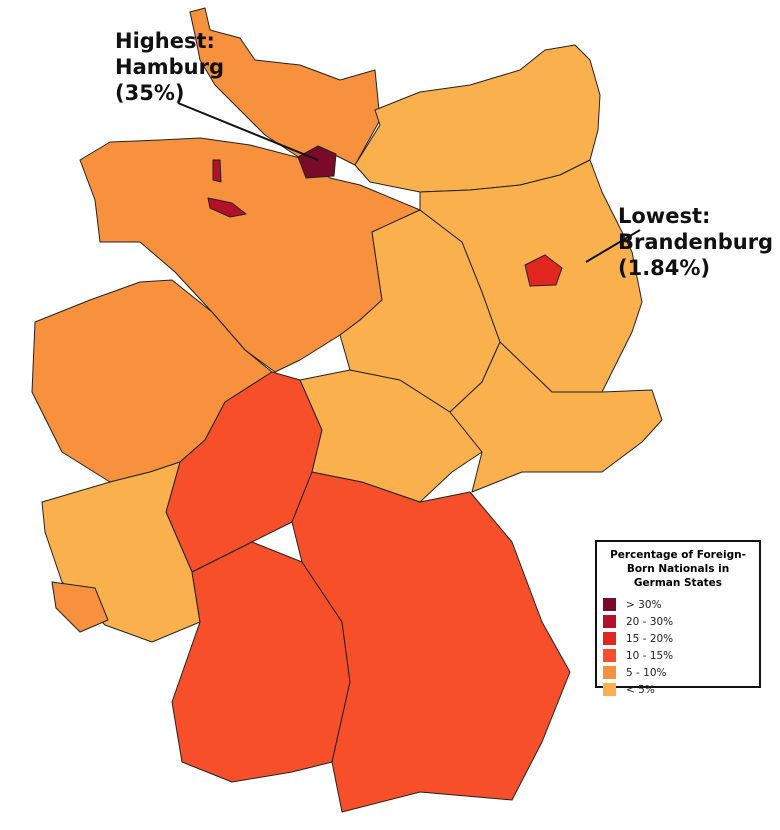  I want to click on state-hesse, so click(244, 472).